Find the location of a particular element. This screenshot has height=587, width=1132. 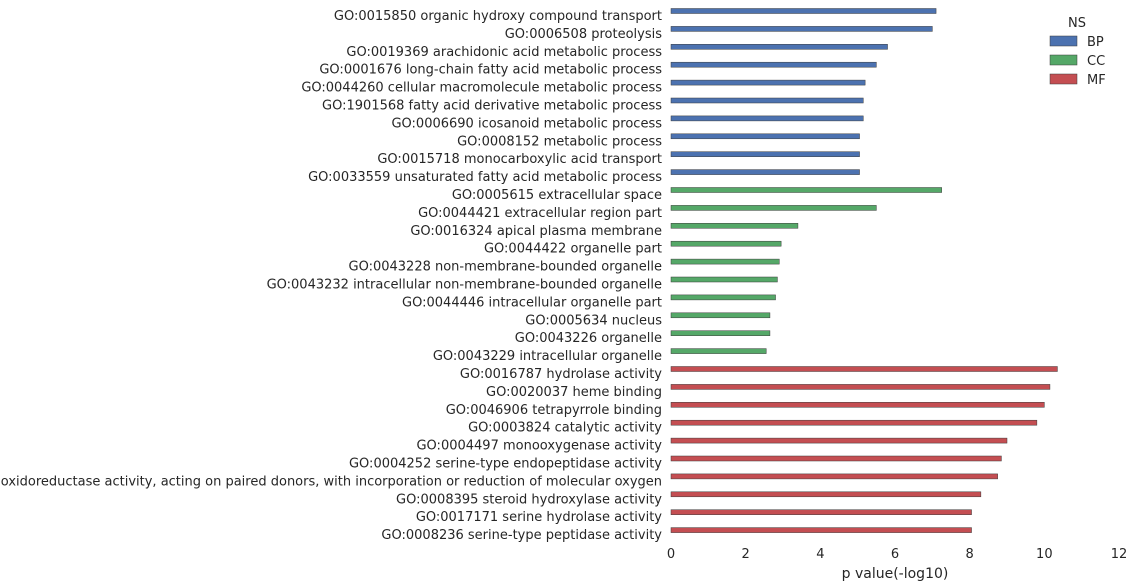

legend-label: MF is located at coordinates (1096, 80).